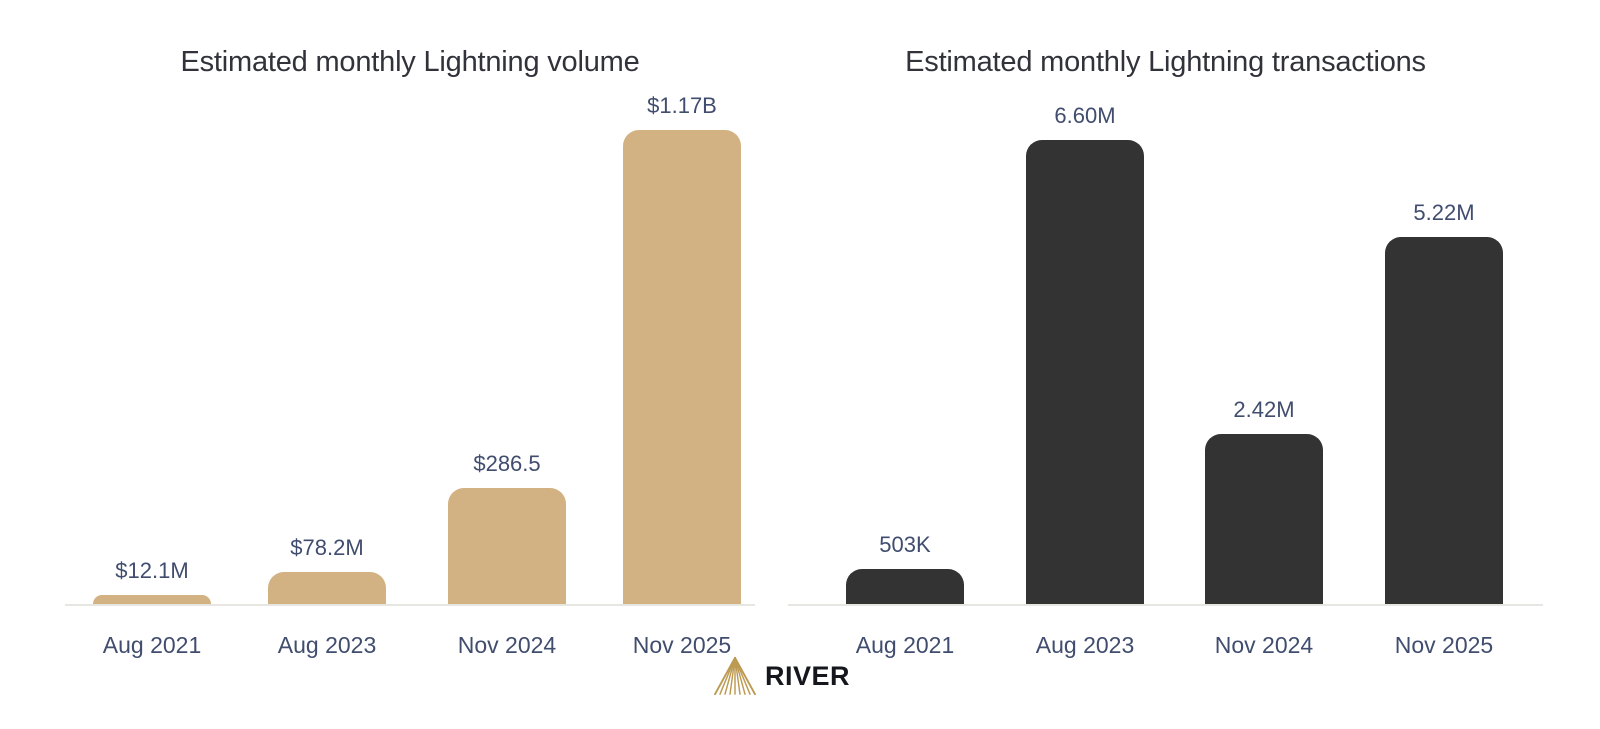 The image size is (1600, 729). What do you see at coordinates (152, 570) in the screenshot?
I see `bar-value-label: $12.1M` at bounding box center [152, 570].